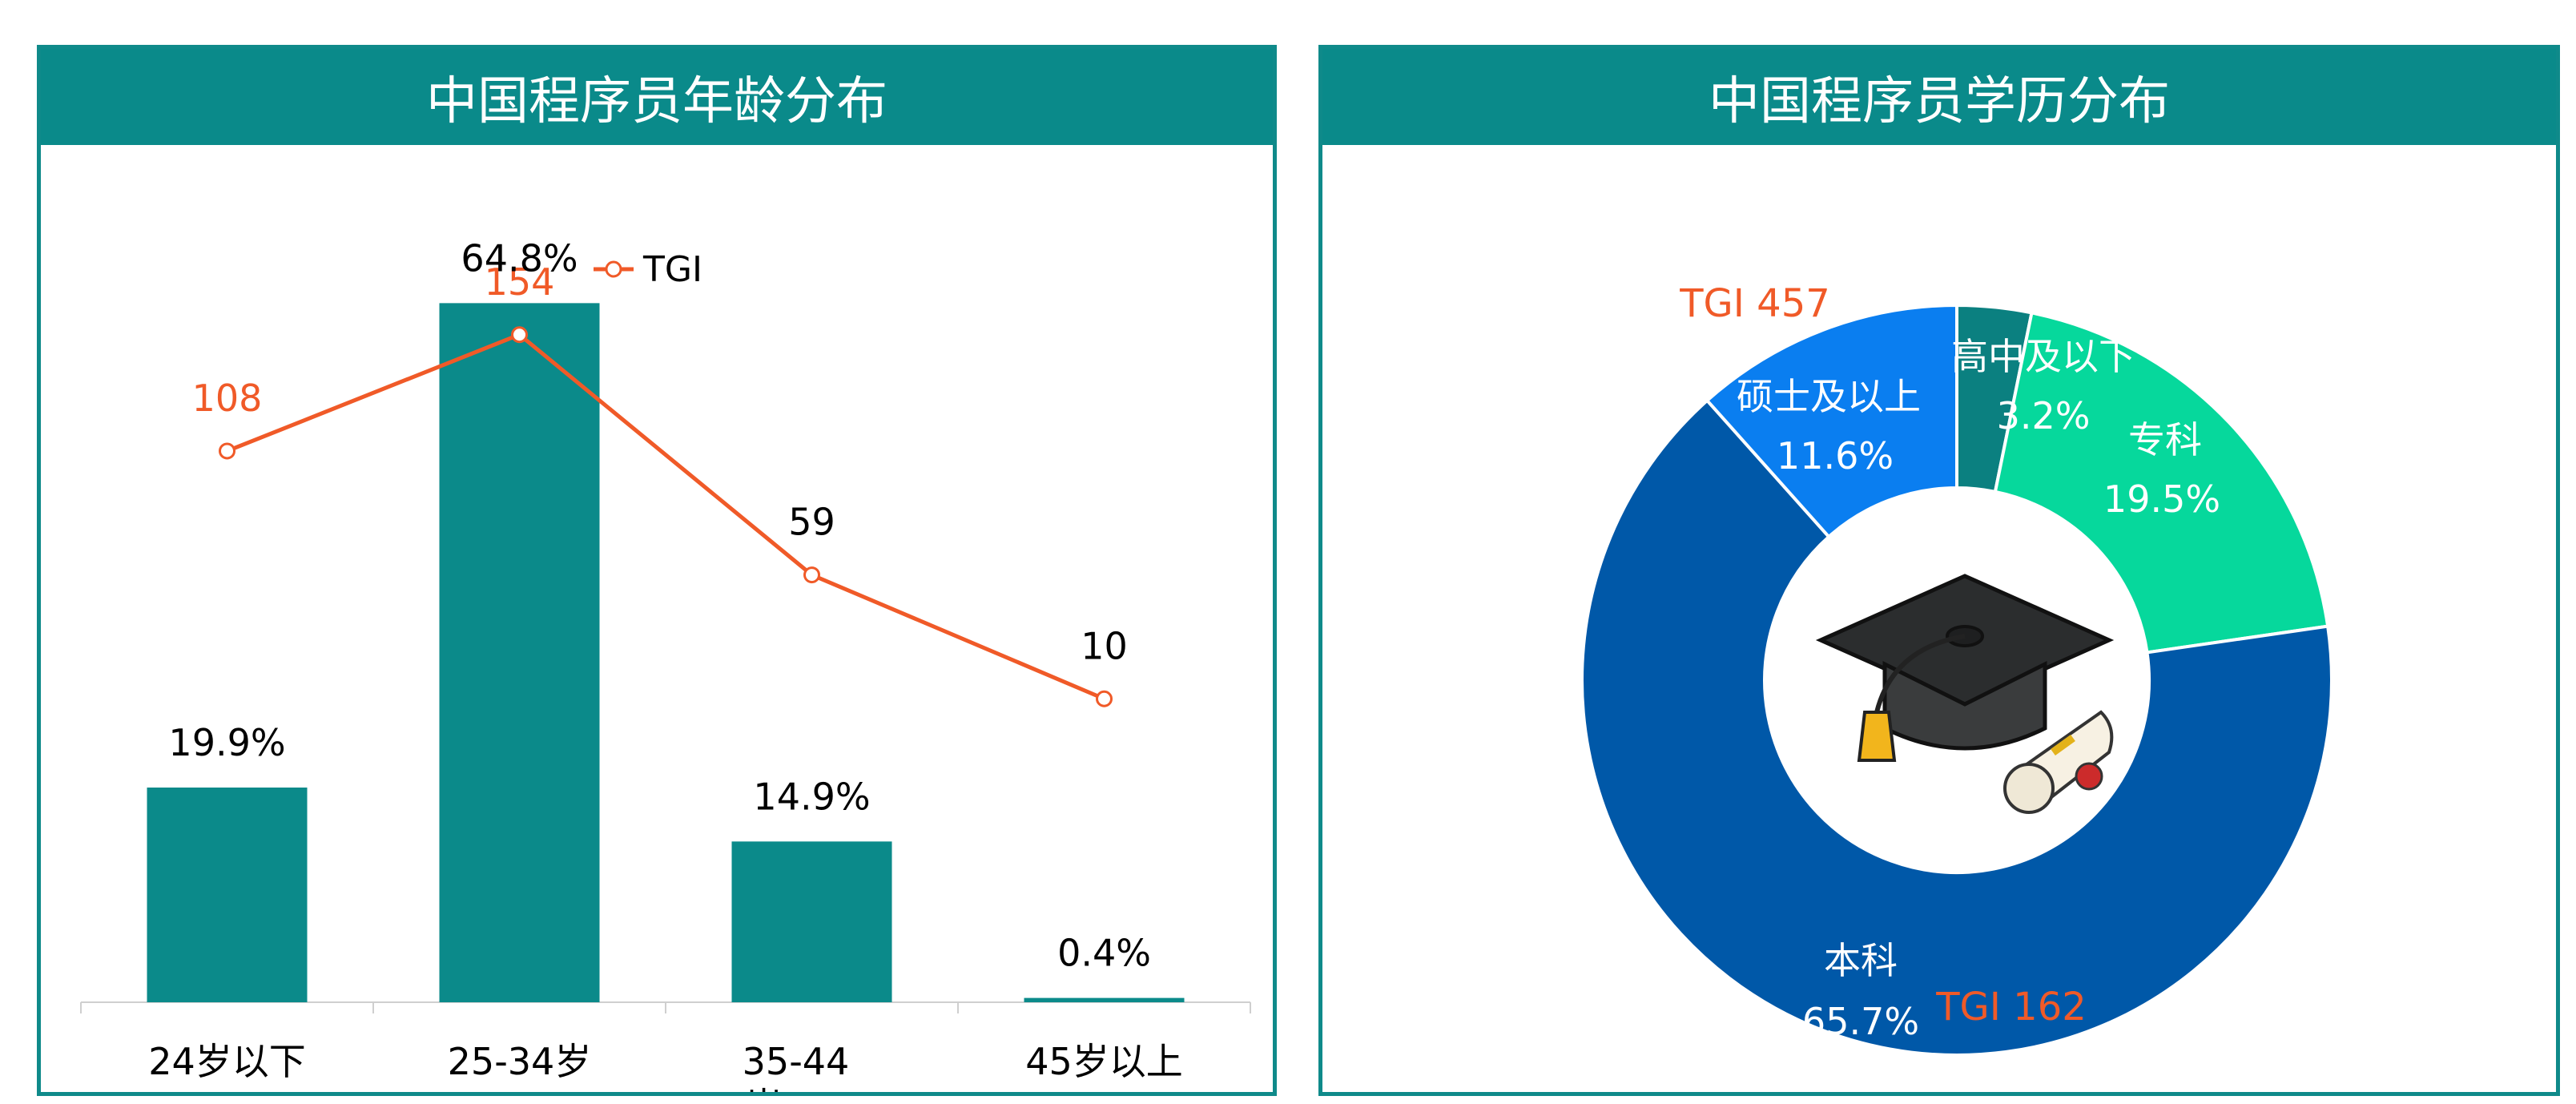  Describe the element at coordinates (665, 516) in the screenshot. I see `tgi-line` at that location.